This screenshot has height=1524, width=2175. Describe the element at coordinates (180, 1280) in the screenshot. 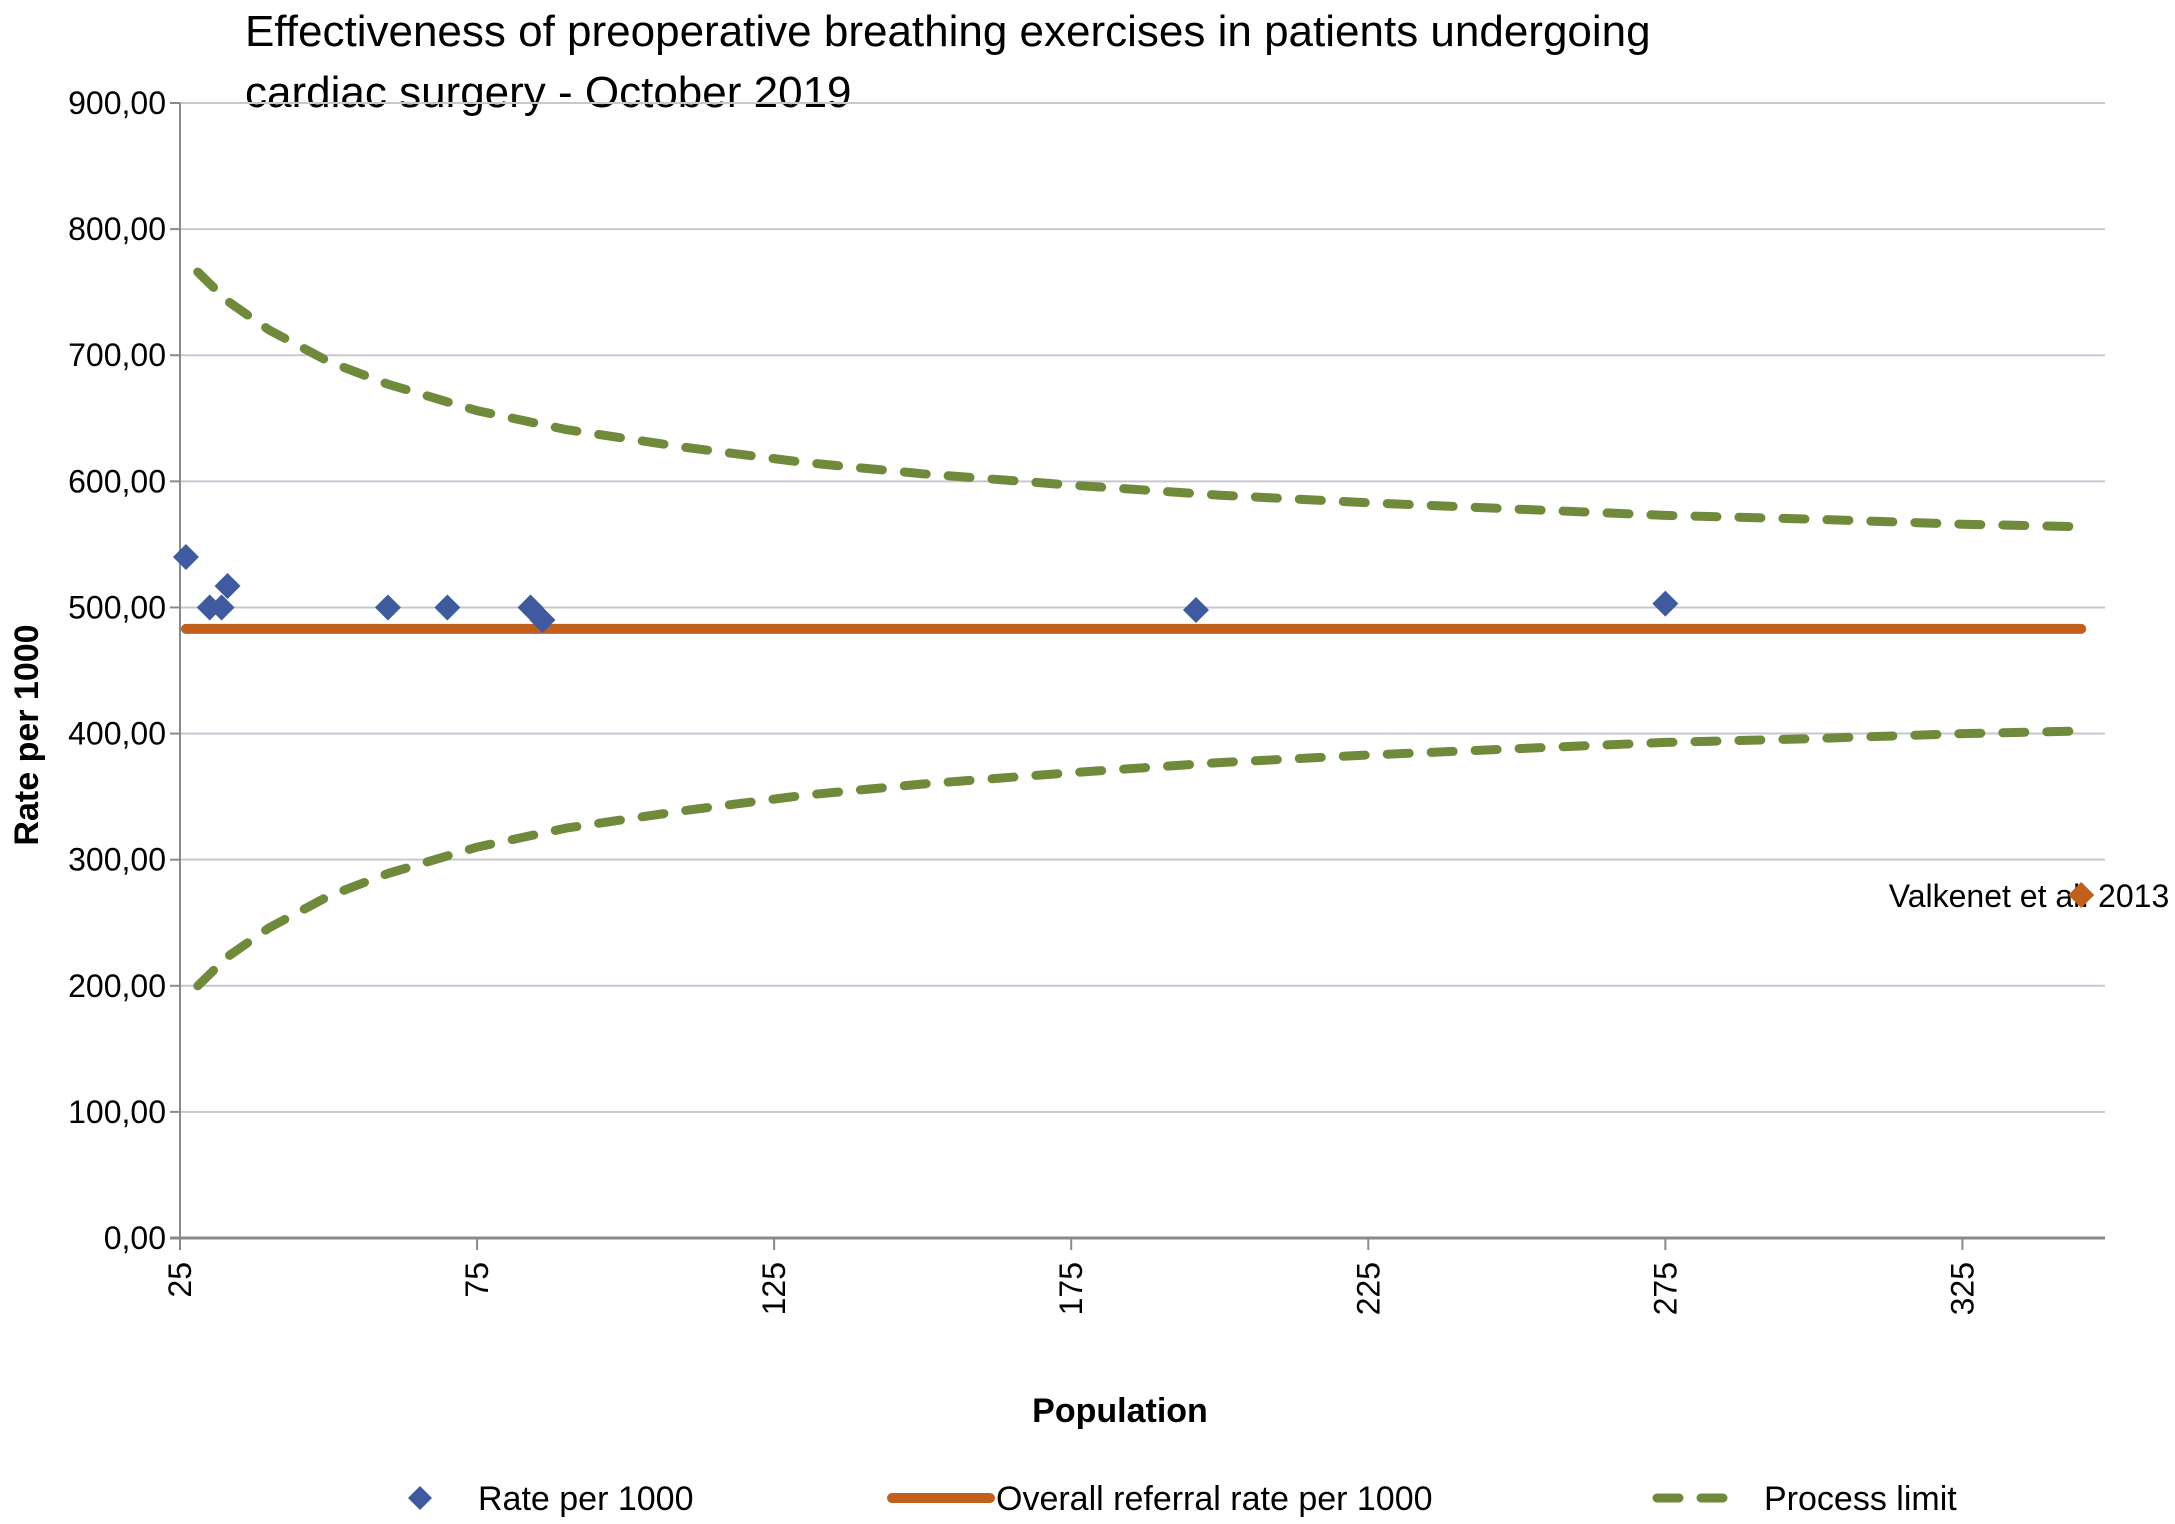

I see `x-tick-label: 25` at that location.